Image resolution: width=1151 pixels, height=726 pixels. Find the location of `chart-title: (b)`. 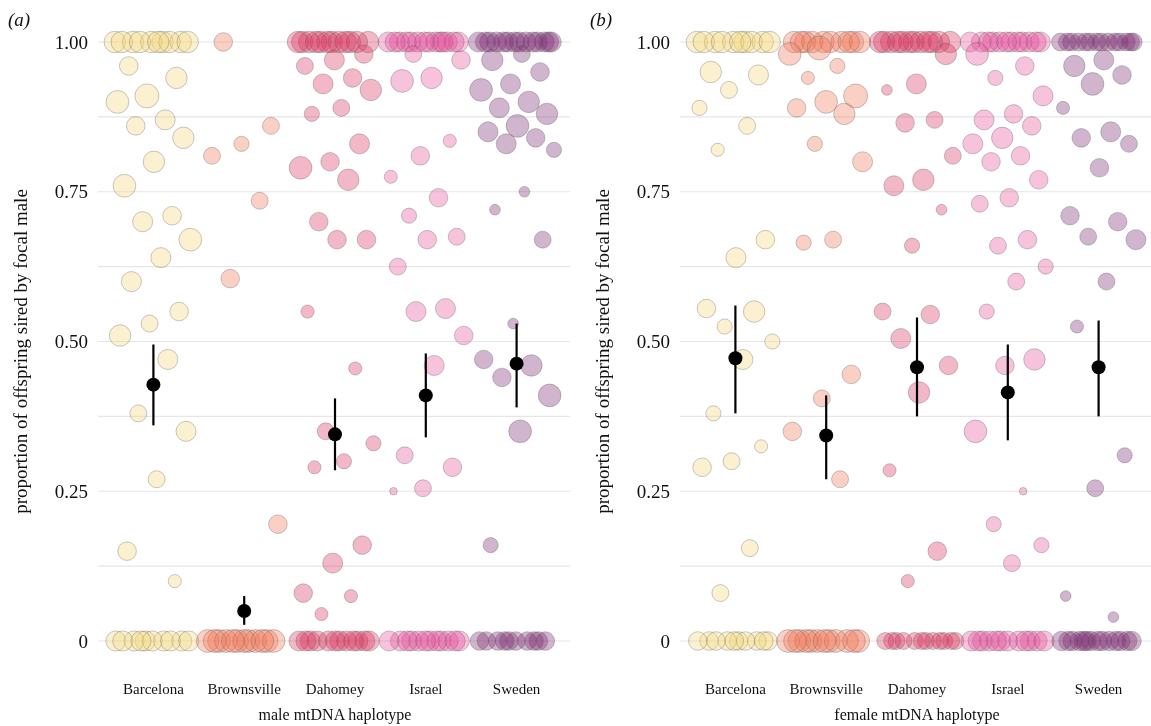

chart-title: (b) is located at coordinates (601, 20).